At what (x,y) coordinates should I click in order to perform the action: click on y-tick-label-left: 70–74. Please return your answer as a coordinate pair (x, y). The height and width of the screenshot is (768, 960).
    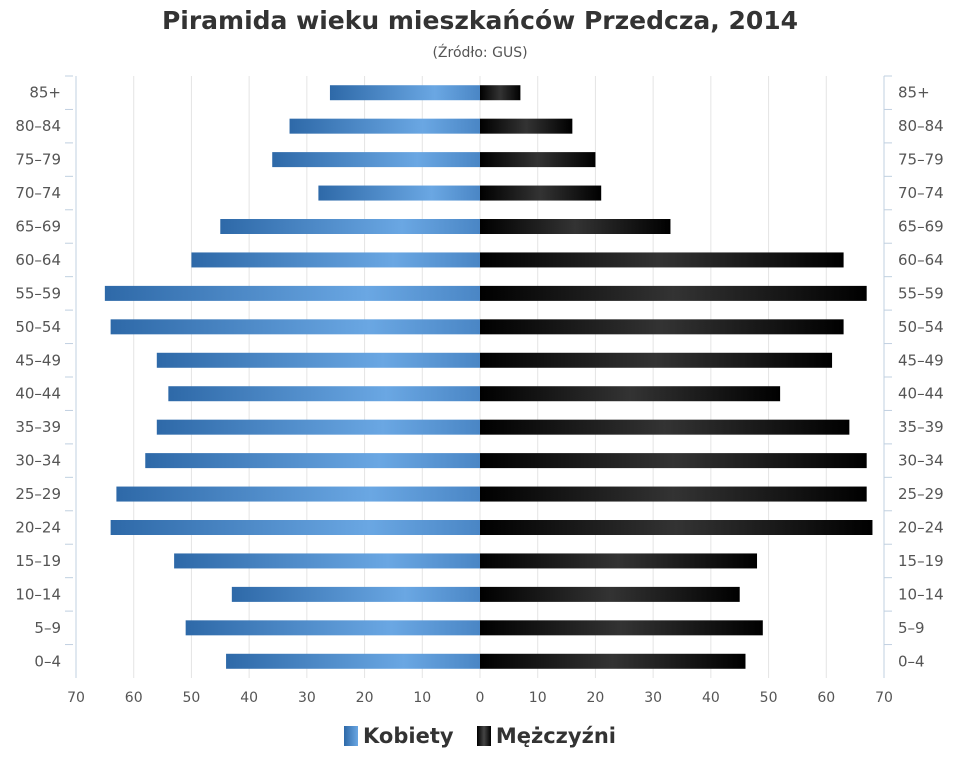
    Looking at the image, I should click on (38, 193).